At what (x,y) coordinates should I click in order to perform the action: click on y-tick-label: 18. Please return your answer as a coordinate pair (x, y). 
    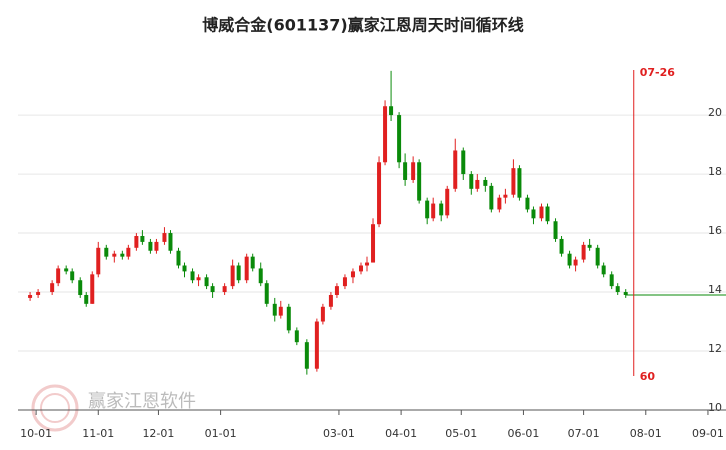
    Looking at the image, I should click on (715, 171).